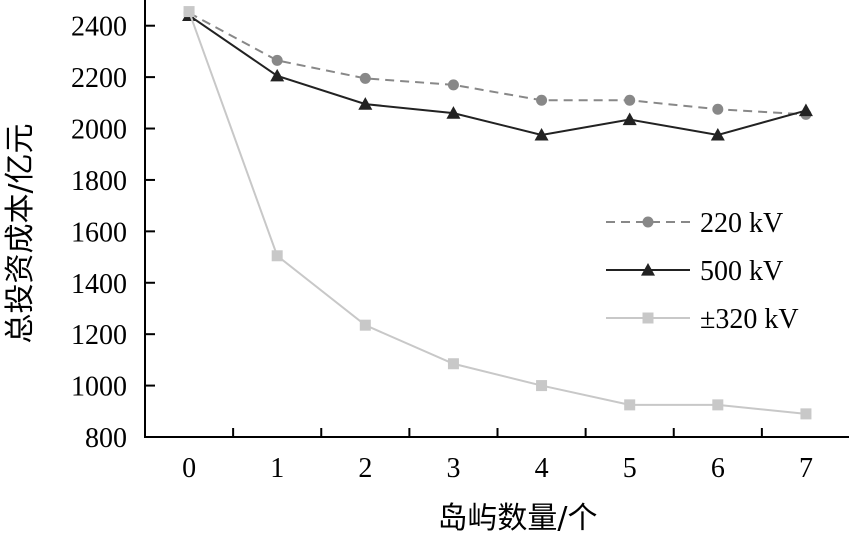  I want to click on legend: 220 kV 500 kV ±320 kV, so click(702, 271).